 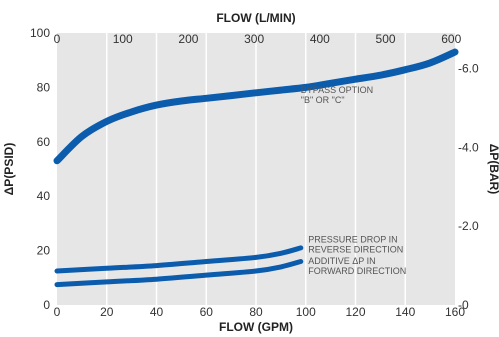 What do you see at coordinates (57, 312) in the screenshot?
I see `x-bottom-tick-label: 0` at bounding box center [57, 312].